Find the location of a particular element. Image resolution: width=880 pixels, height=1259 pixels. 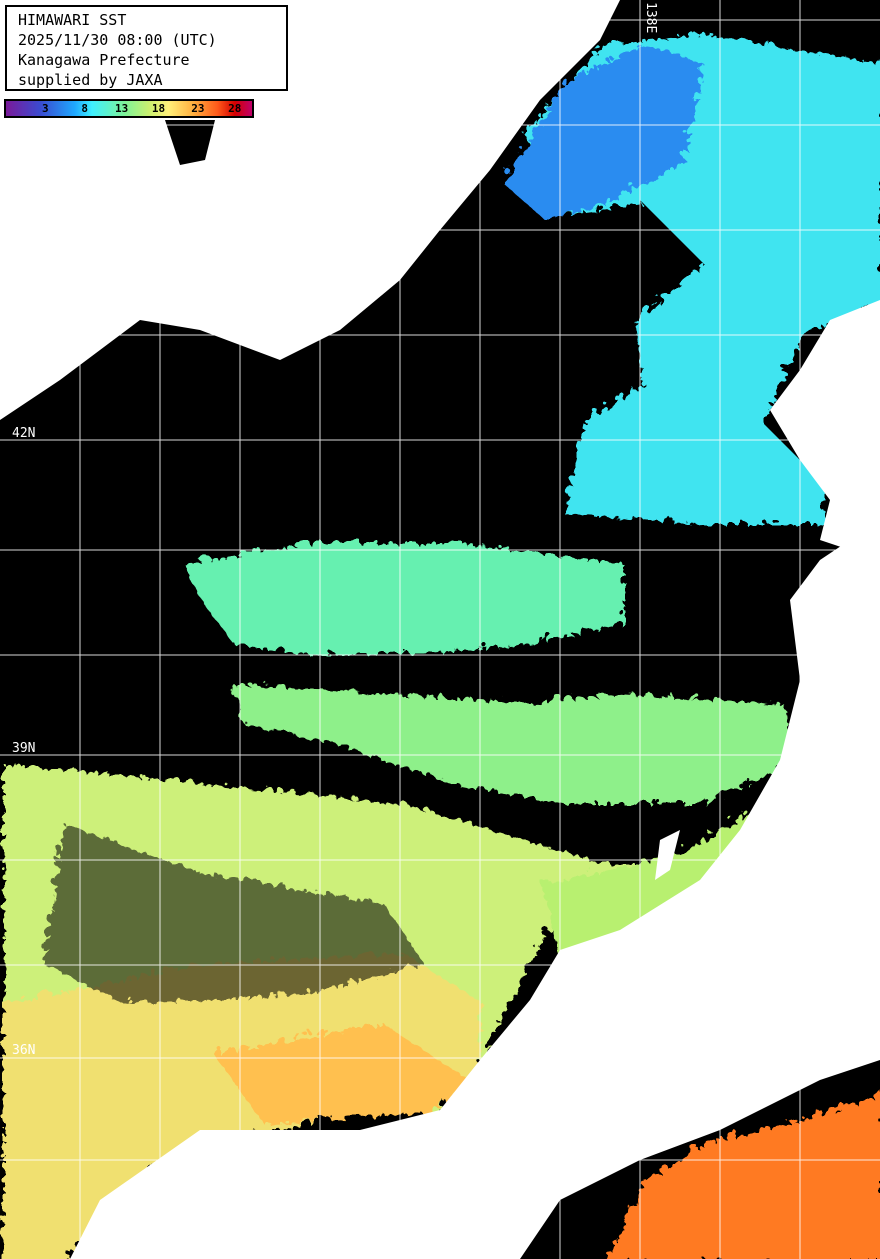

sst-mid-band is located at coordinates (510, 740).